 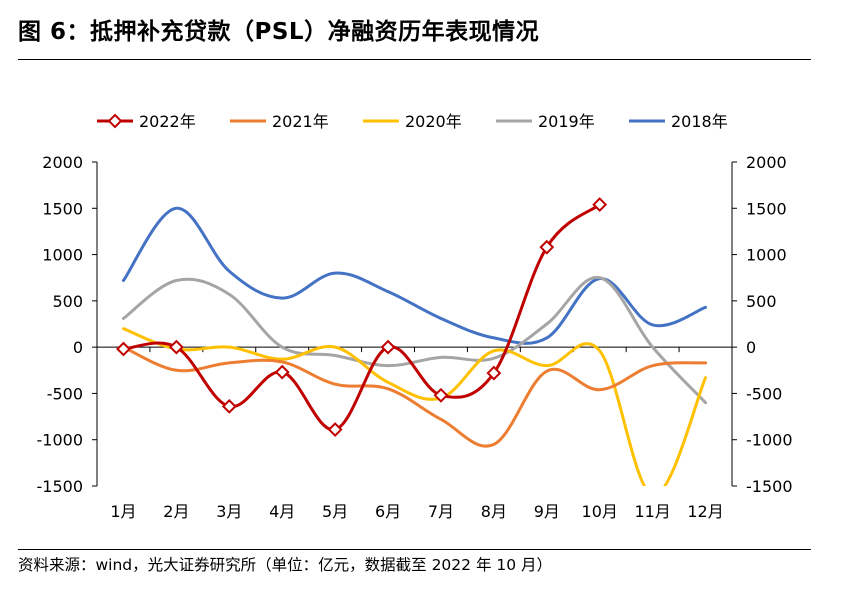 I want to click on legend-label-2021年: 2021年, so click(x=300, y=121).